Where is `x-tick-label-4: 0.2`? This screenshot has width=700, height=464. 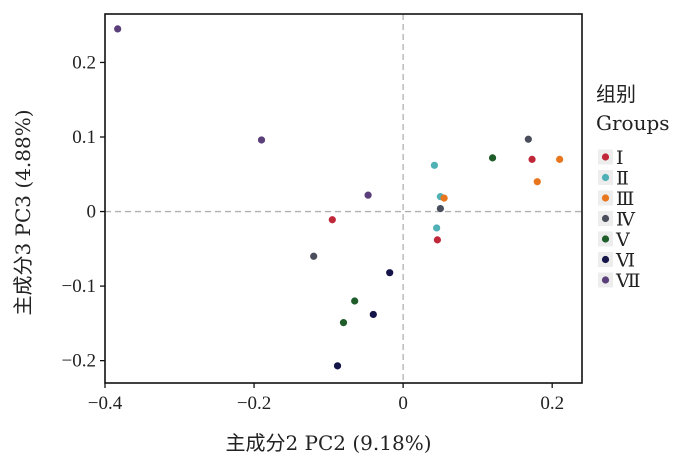
x-tick-label-4: 0.2 is located at coordinates (552, 403).